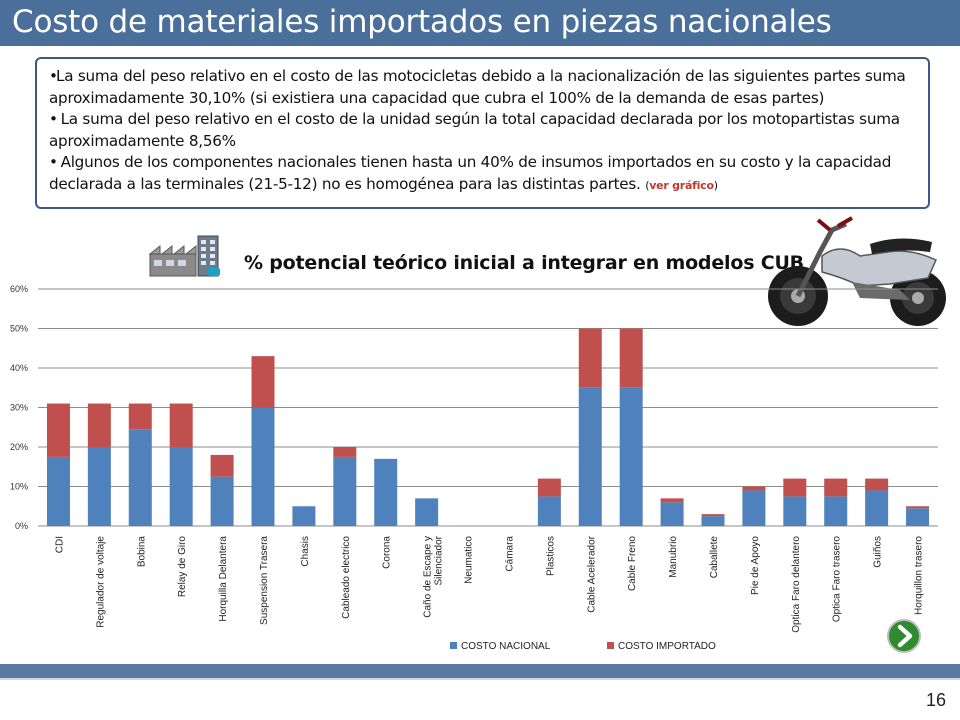 This screenshot has width=960, height=720. I want to click on factory-icon, so click(184, 256).